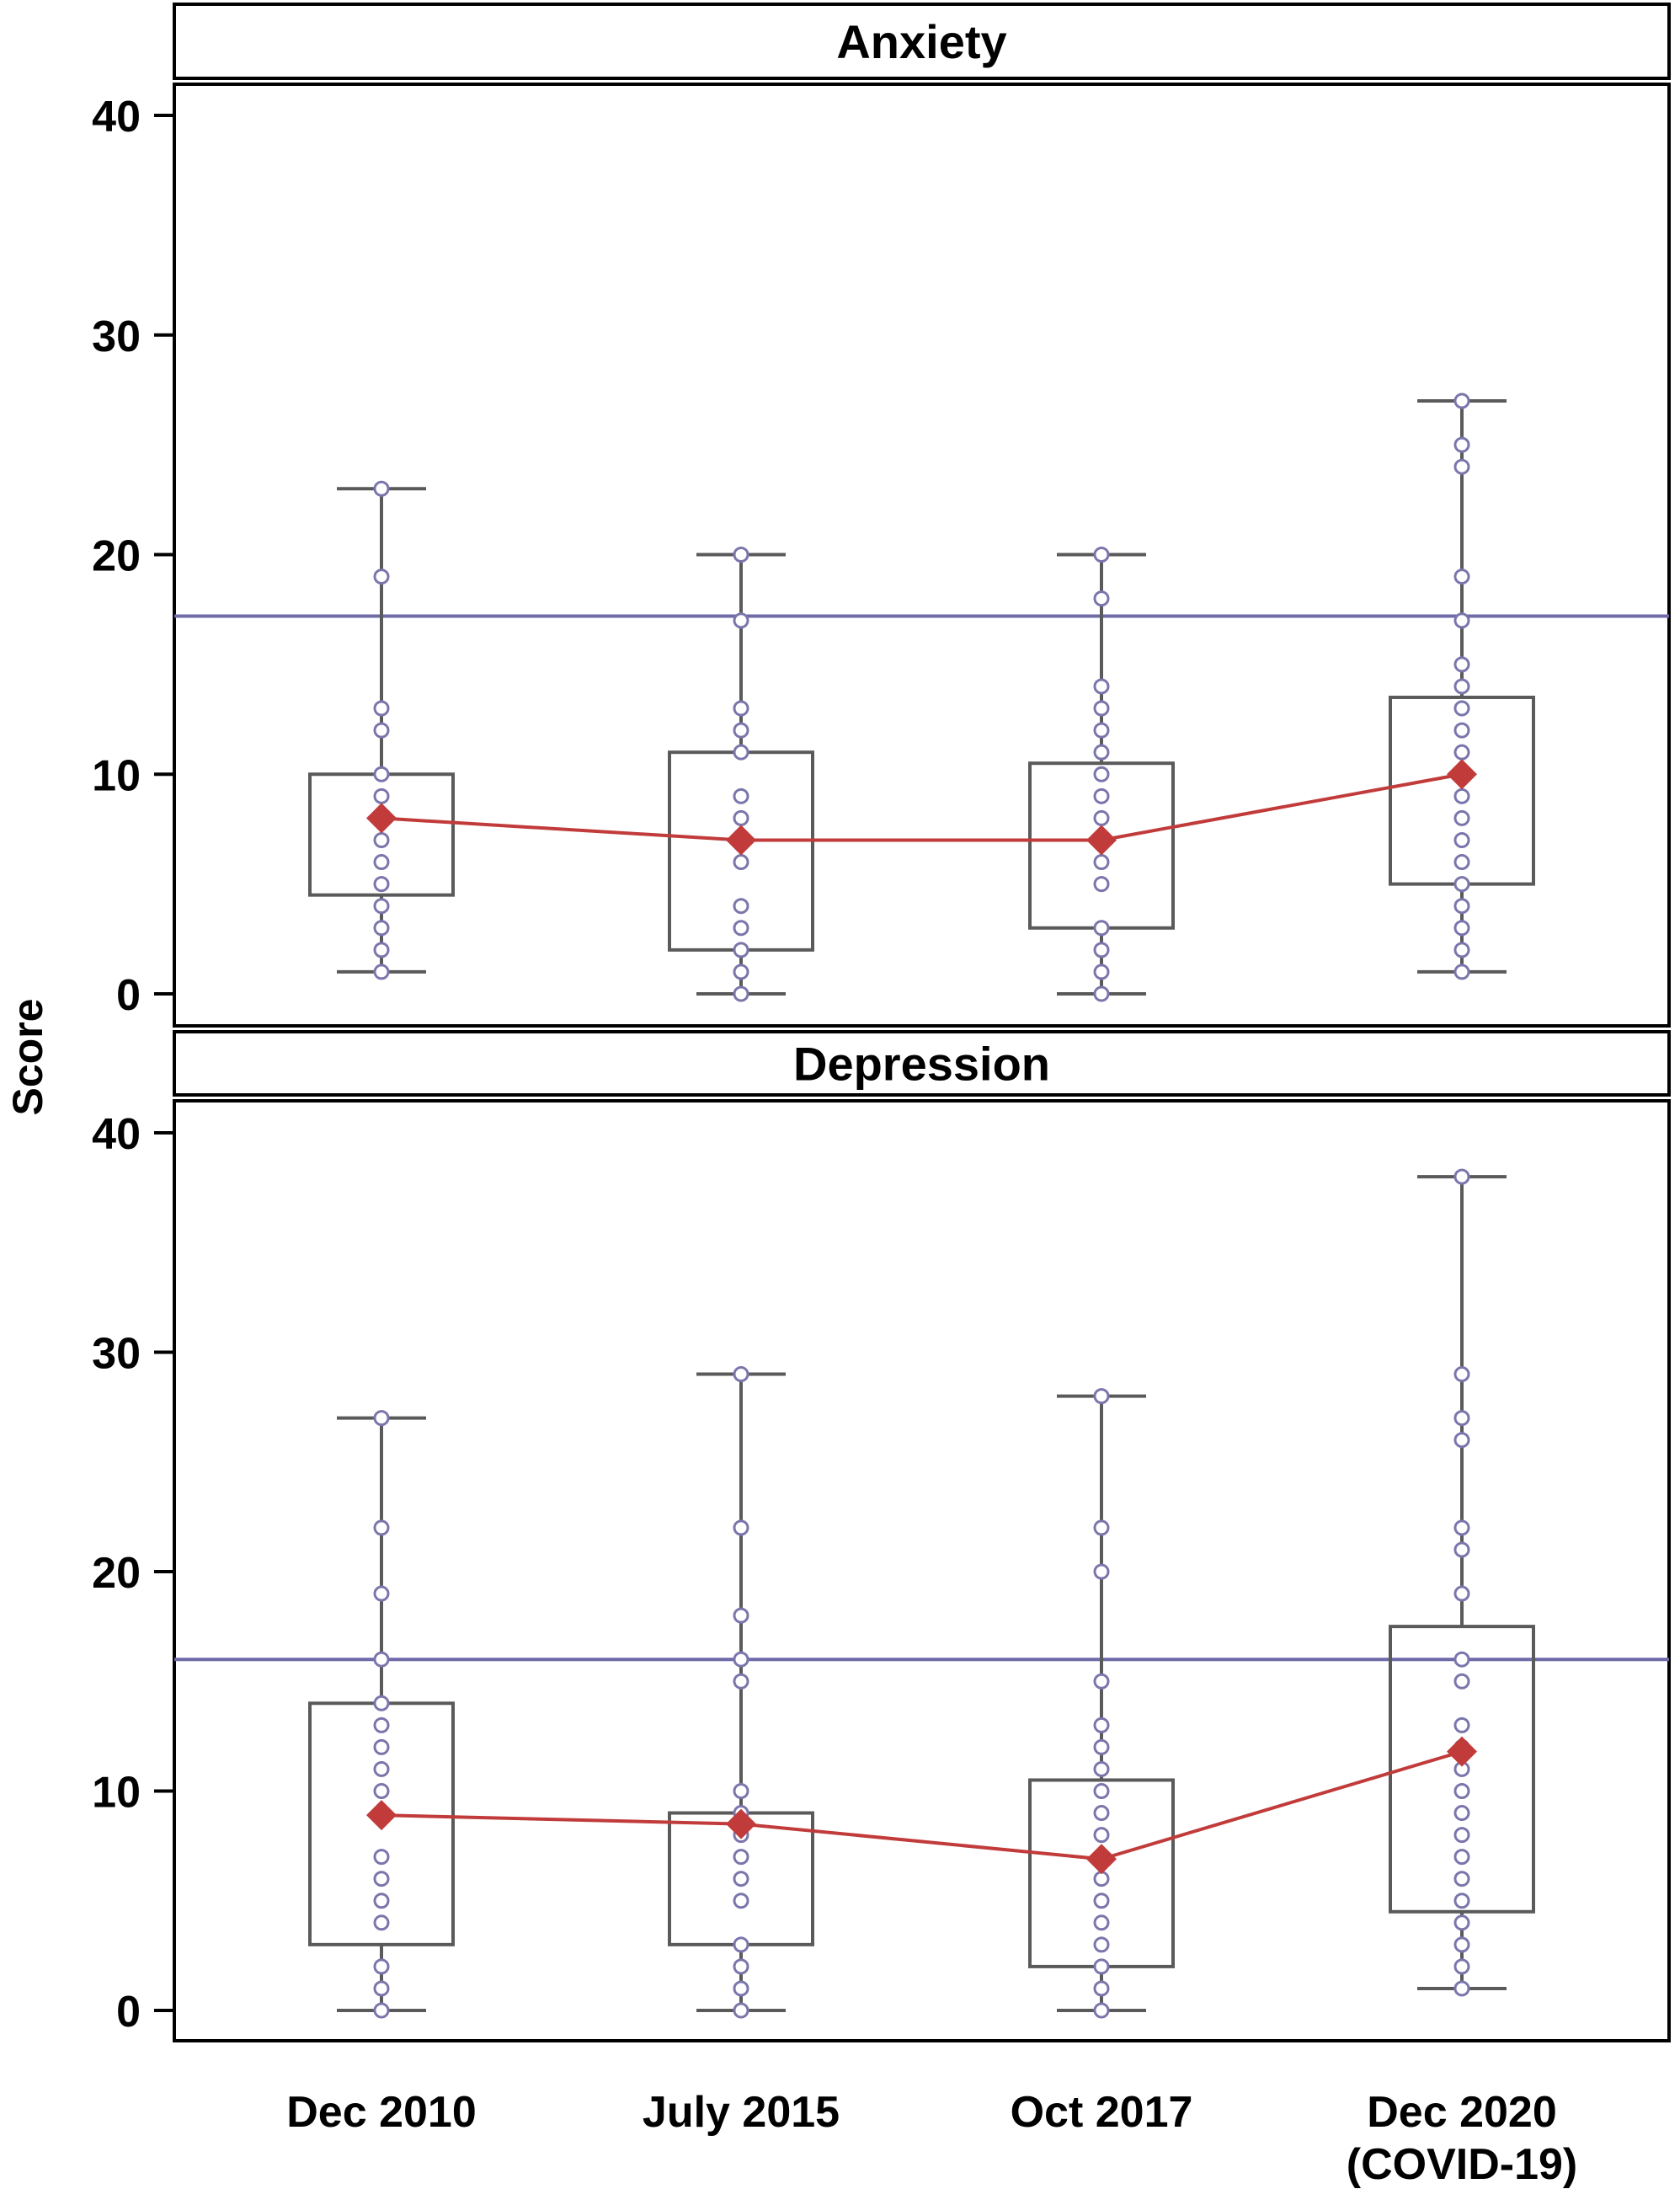 The image size is (1680, 2205). I want to click on panel-title-depression: Depression, so click(921, 1064).